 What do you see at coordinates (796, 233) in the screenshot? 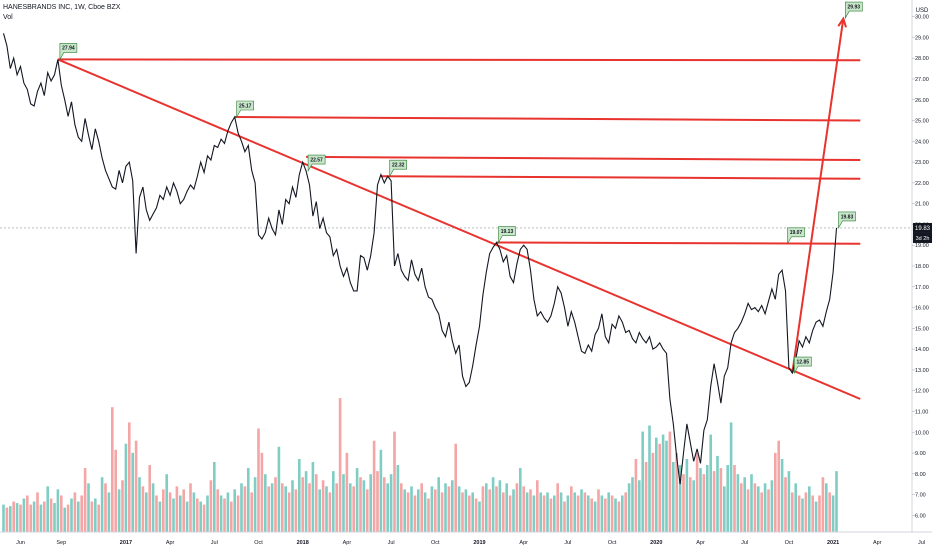
I see `callout-label: 19.07` at bounding box center [796, 233].